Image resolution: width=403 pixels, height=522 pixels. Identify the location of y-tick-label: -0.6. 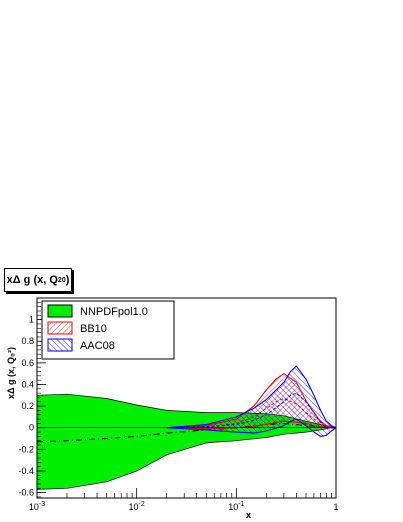
(26, 493).